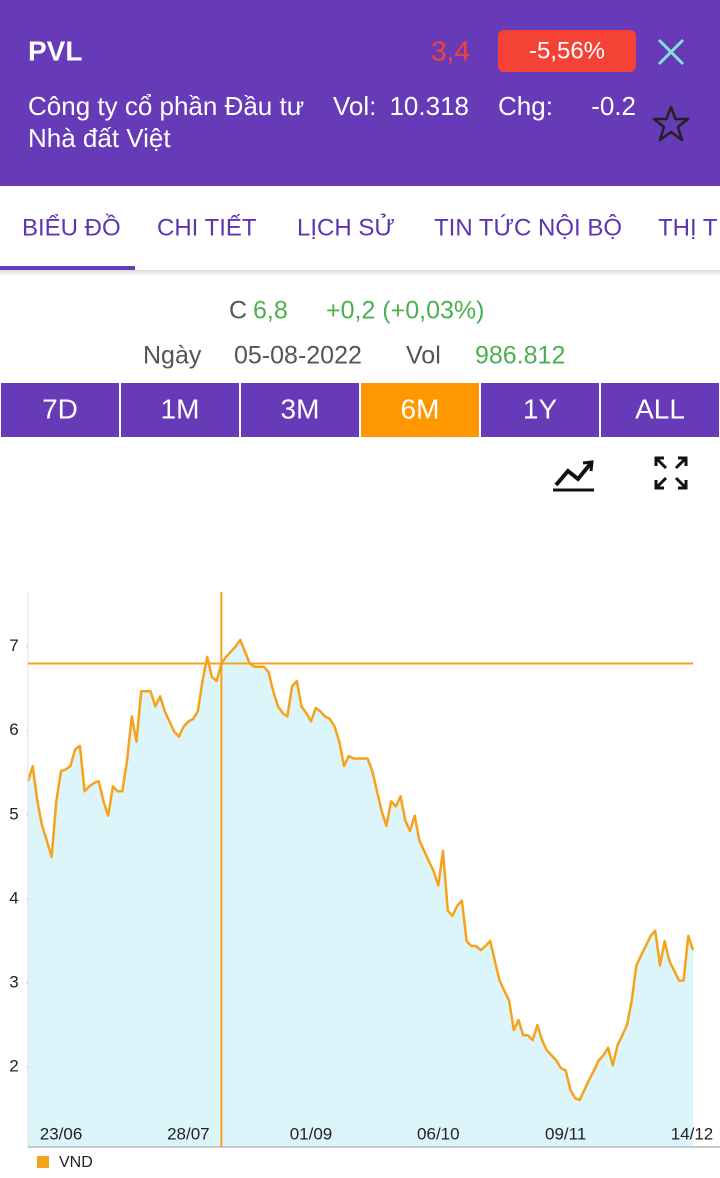 This screenshot has height=1178, width=720. What do you see at coordinates (405, 311) in the screenshot?
I see `change: +0,2 (+0,03%)` at bounding box center [405, 311].